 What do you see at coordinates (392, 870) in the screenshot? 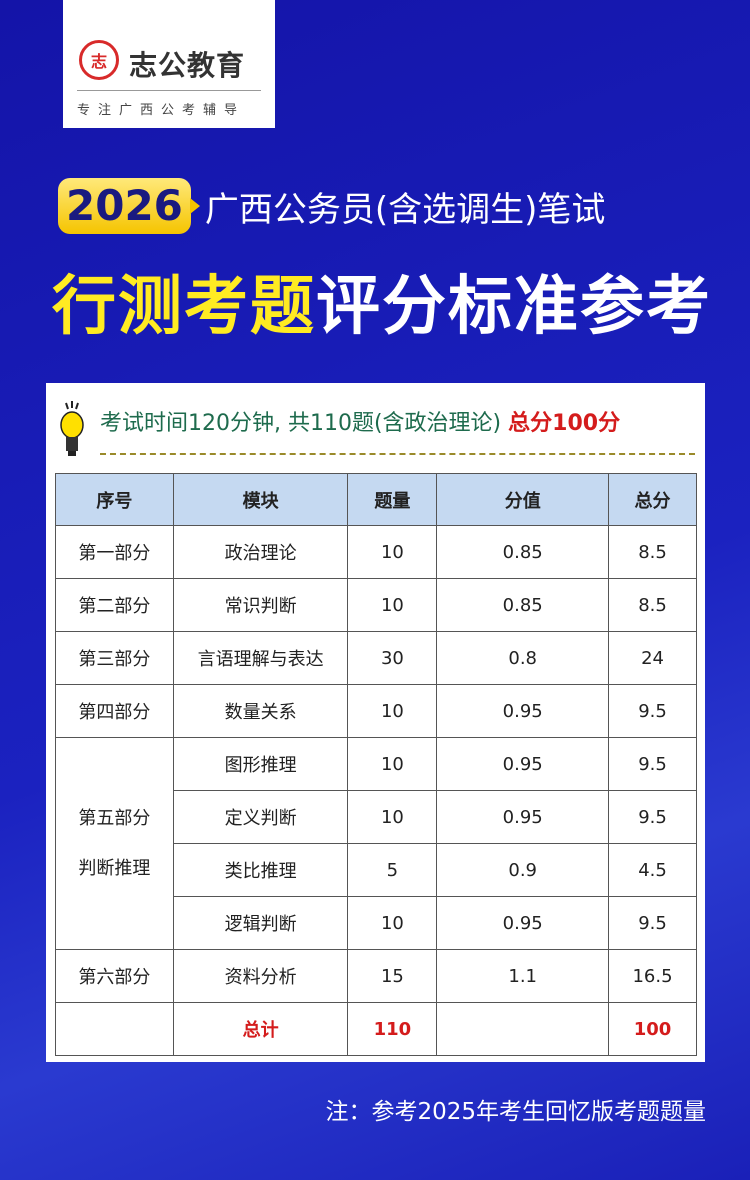
I see `cell-count: 5` at bounding box center [392, 870].